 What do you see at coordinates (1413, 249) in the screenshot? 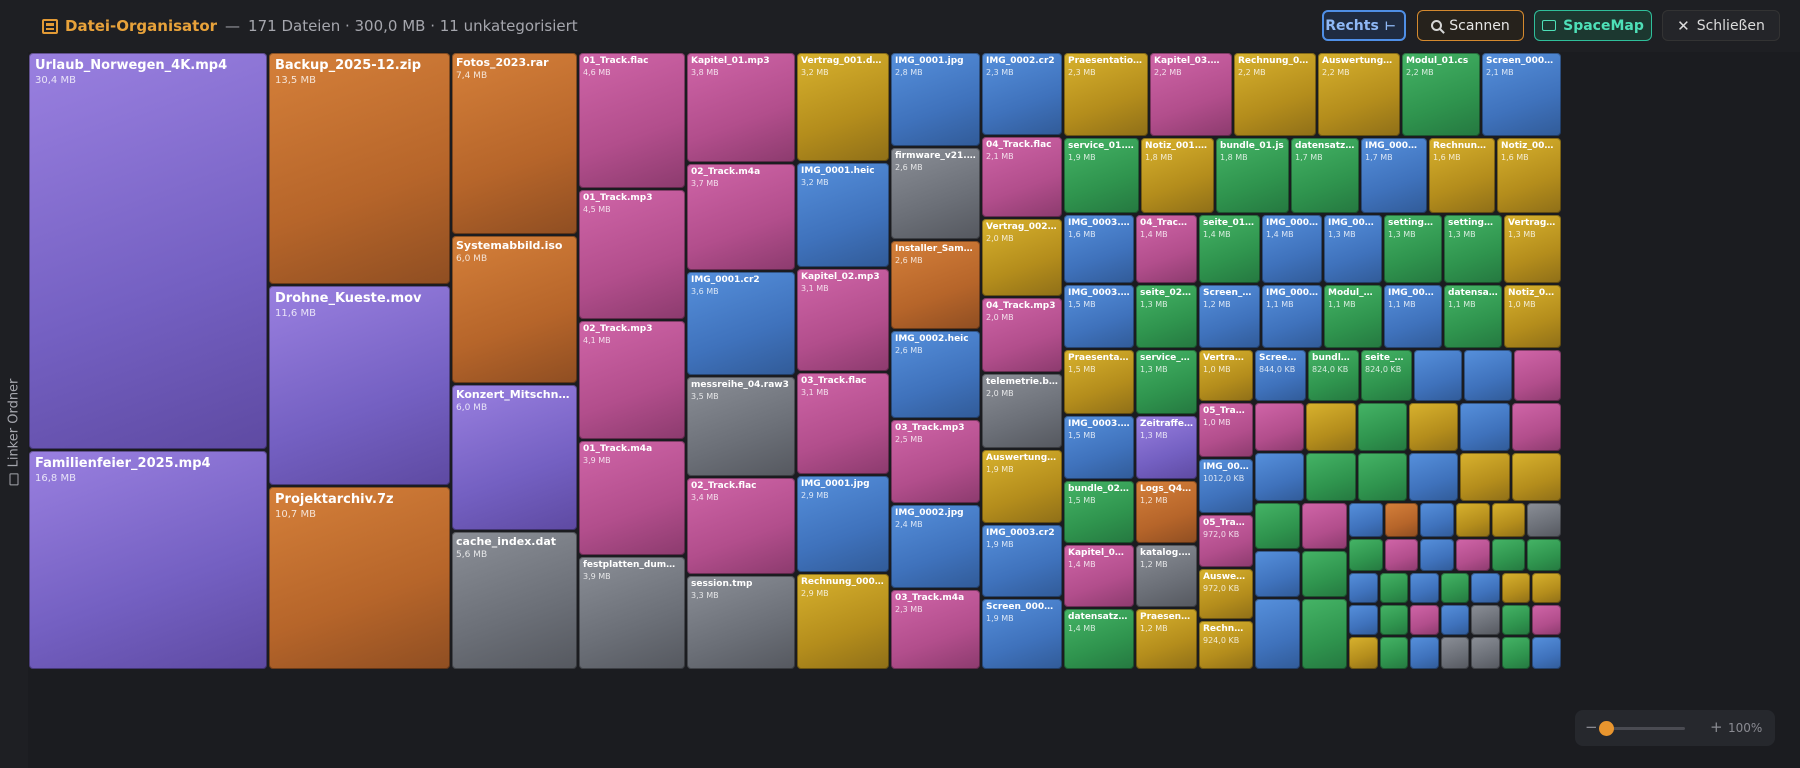
I see `file-tile: settings_02.xml 1,3 MB` at bounding box center [1413, 249].